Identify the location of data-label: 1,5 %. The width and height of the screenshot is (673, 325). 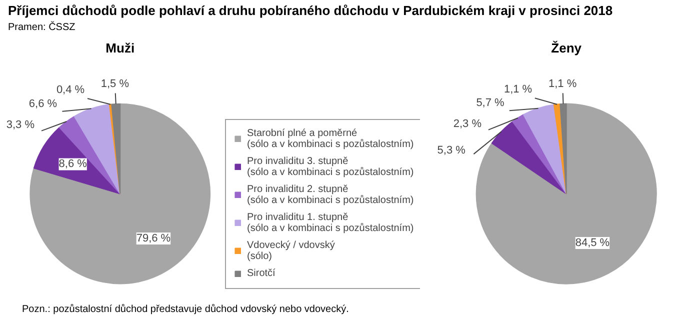
(115, 84).